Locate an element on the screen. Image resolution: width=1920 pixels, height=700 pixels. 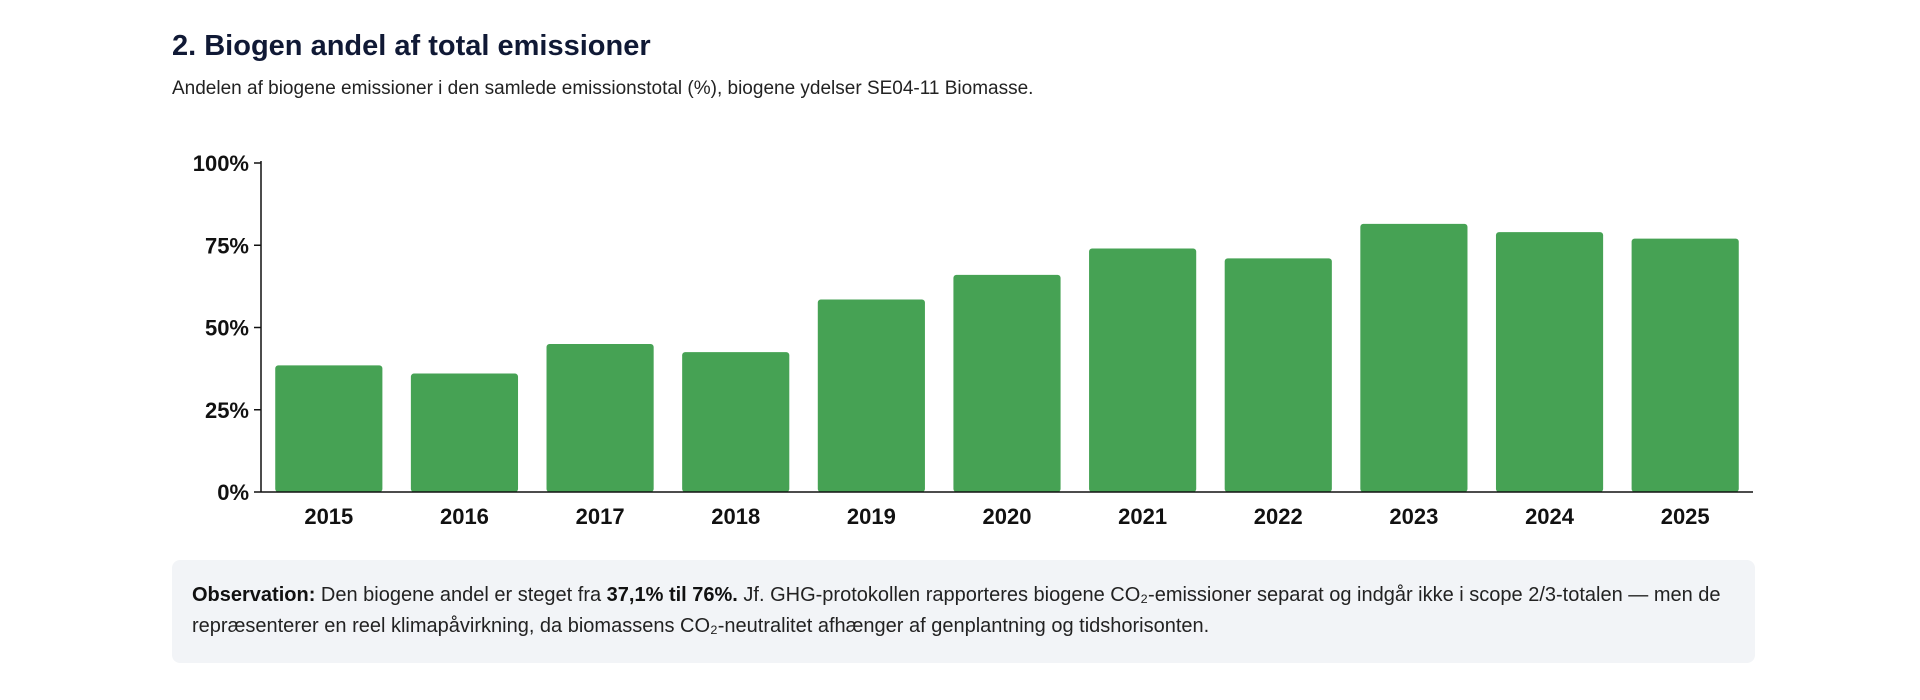
y-tick-label: 50% is located at coordinates (227, 328).